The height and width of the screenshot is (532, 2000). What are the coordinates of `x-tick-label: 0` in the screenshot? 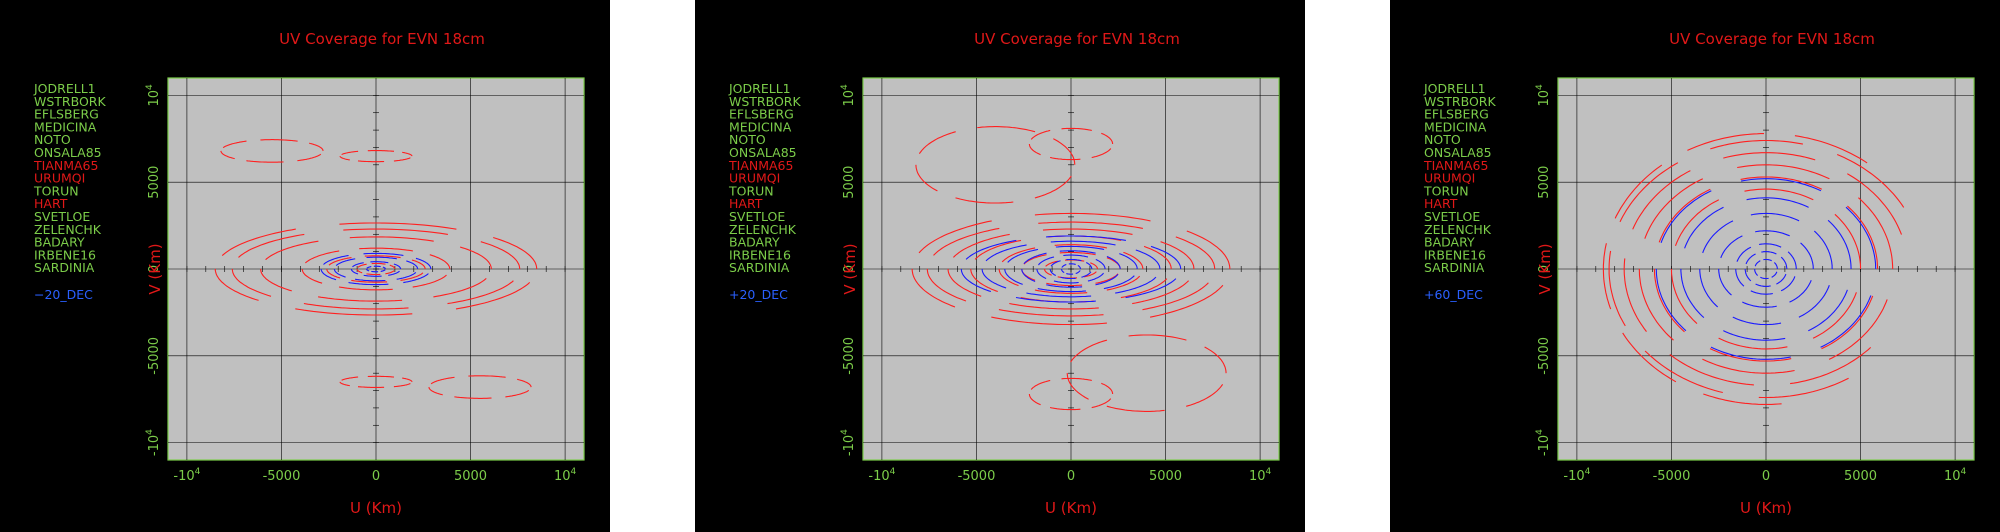 It's located at (1071, 476).